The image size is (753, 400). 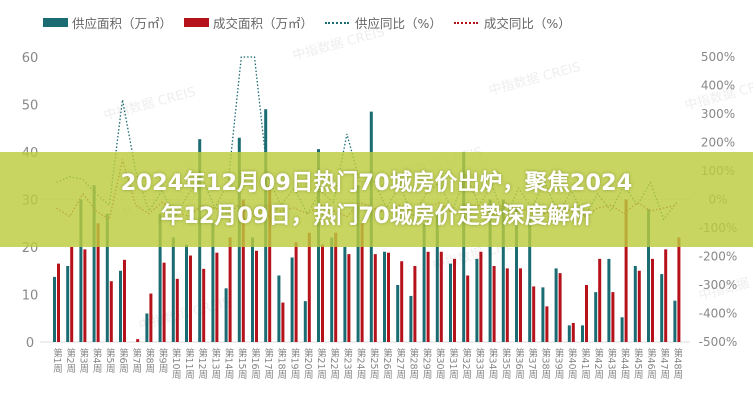 What do you see at coordinates (440, 363) in the screenshot?
I see `x-tick-label: 第30周` at bounding box center [440, 363].